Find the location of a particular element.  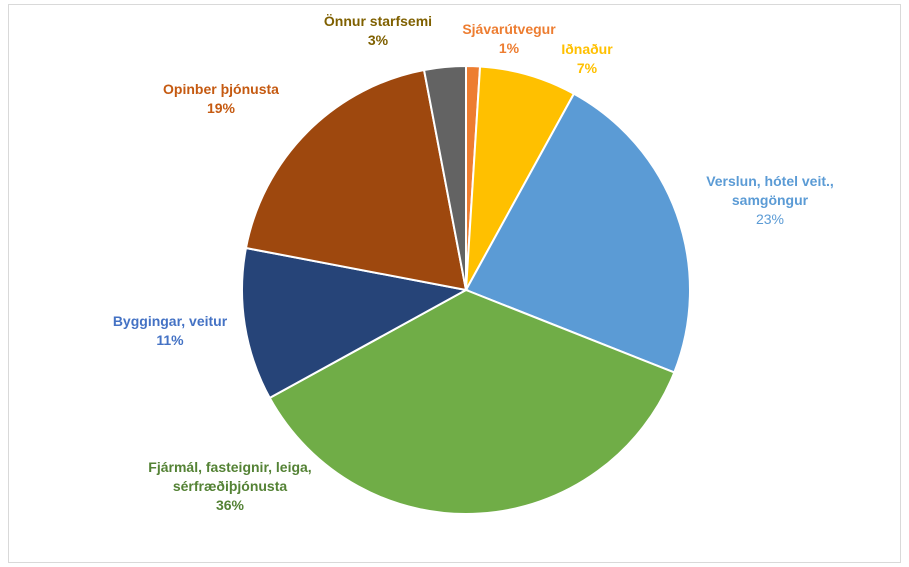

data-label: Verslun, hótel veit., samgöngur 23% is located at coordinates (770, 200).